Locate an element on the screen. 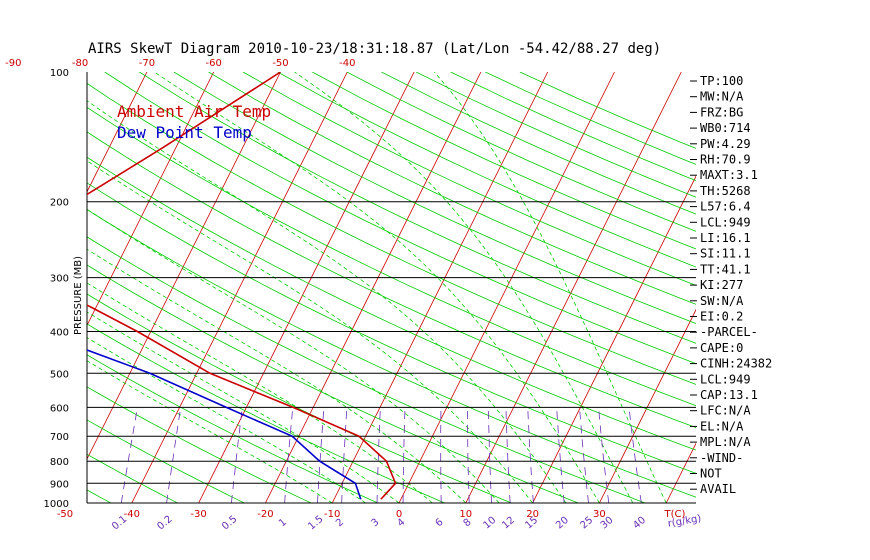 This screenshot has height=560, width=870. mixing-ratio-tick-label: 3 is located at coordinates (376, 523).